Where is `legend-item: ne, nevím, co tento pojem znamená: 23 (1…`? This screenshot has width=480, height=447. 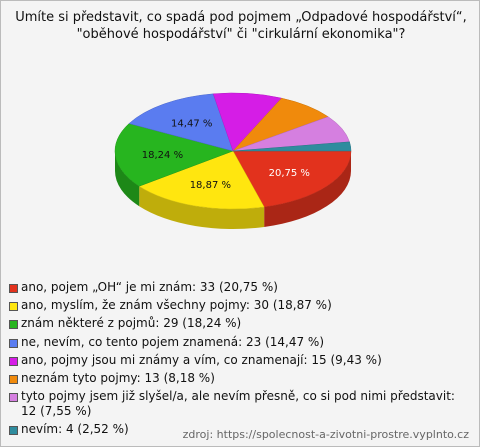
legend-item: ne, nevím, co tento pojem znamená: 23 (1… is located at coordinates (240, 342).